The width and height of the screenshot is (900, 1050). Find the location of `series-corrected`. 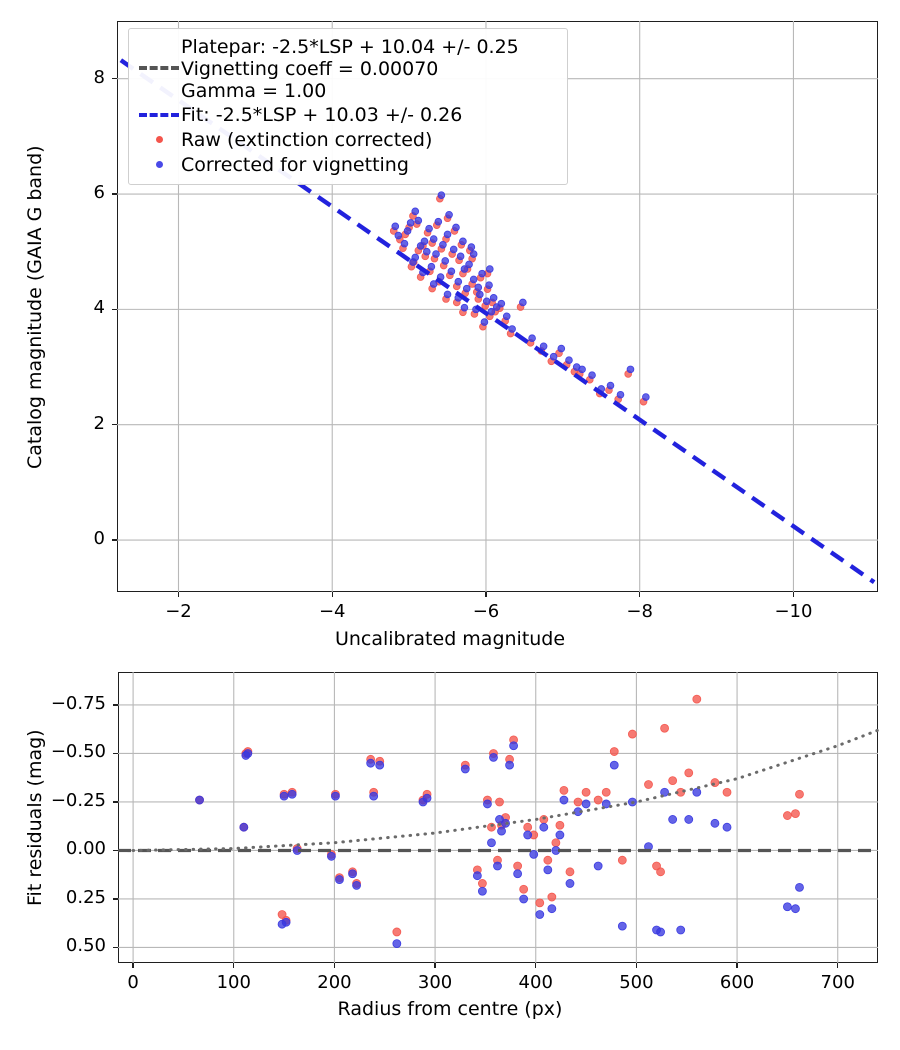

series-corrected is located at coordinates (499, 844).